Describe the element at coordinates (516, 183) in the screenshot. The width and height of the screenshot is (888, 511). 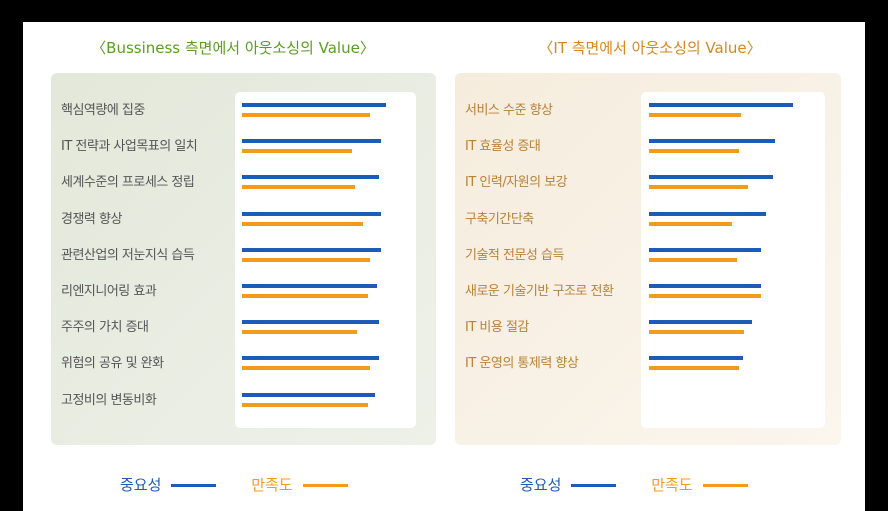
I see `category-label: IT 인력/자원의 보강` at that location.